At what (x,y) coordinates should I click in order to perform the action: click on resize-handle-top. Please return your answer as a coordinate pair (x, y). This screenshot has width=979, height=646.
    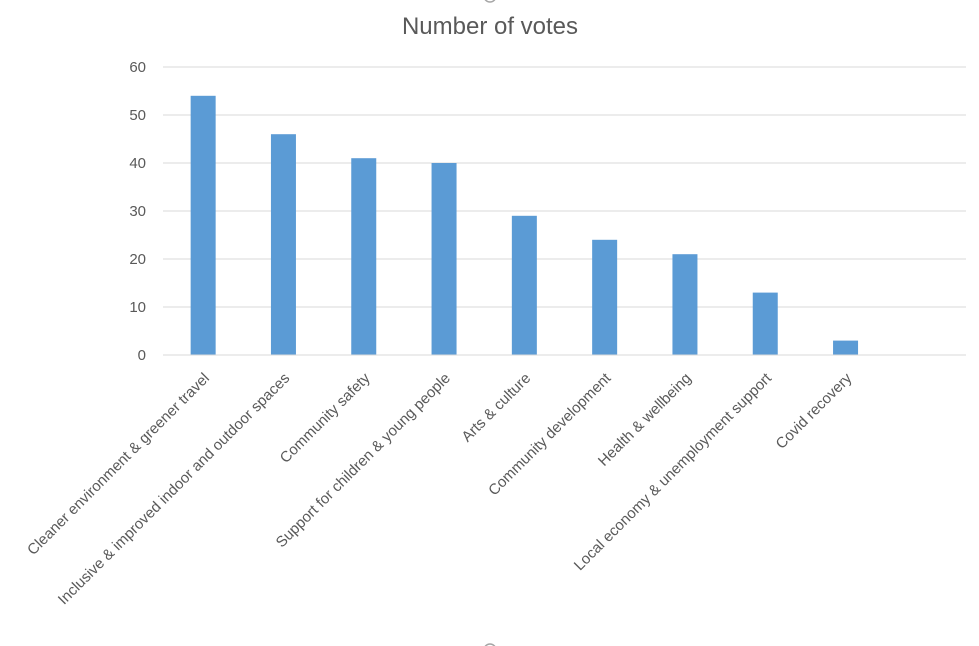
    Looking at the image, I should click on (490, 1).